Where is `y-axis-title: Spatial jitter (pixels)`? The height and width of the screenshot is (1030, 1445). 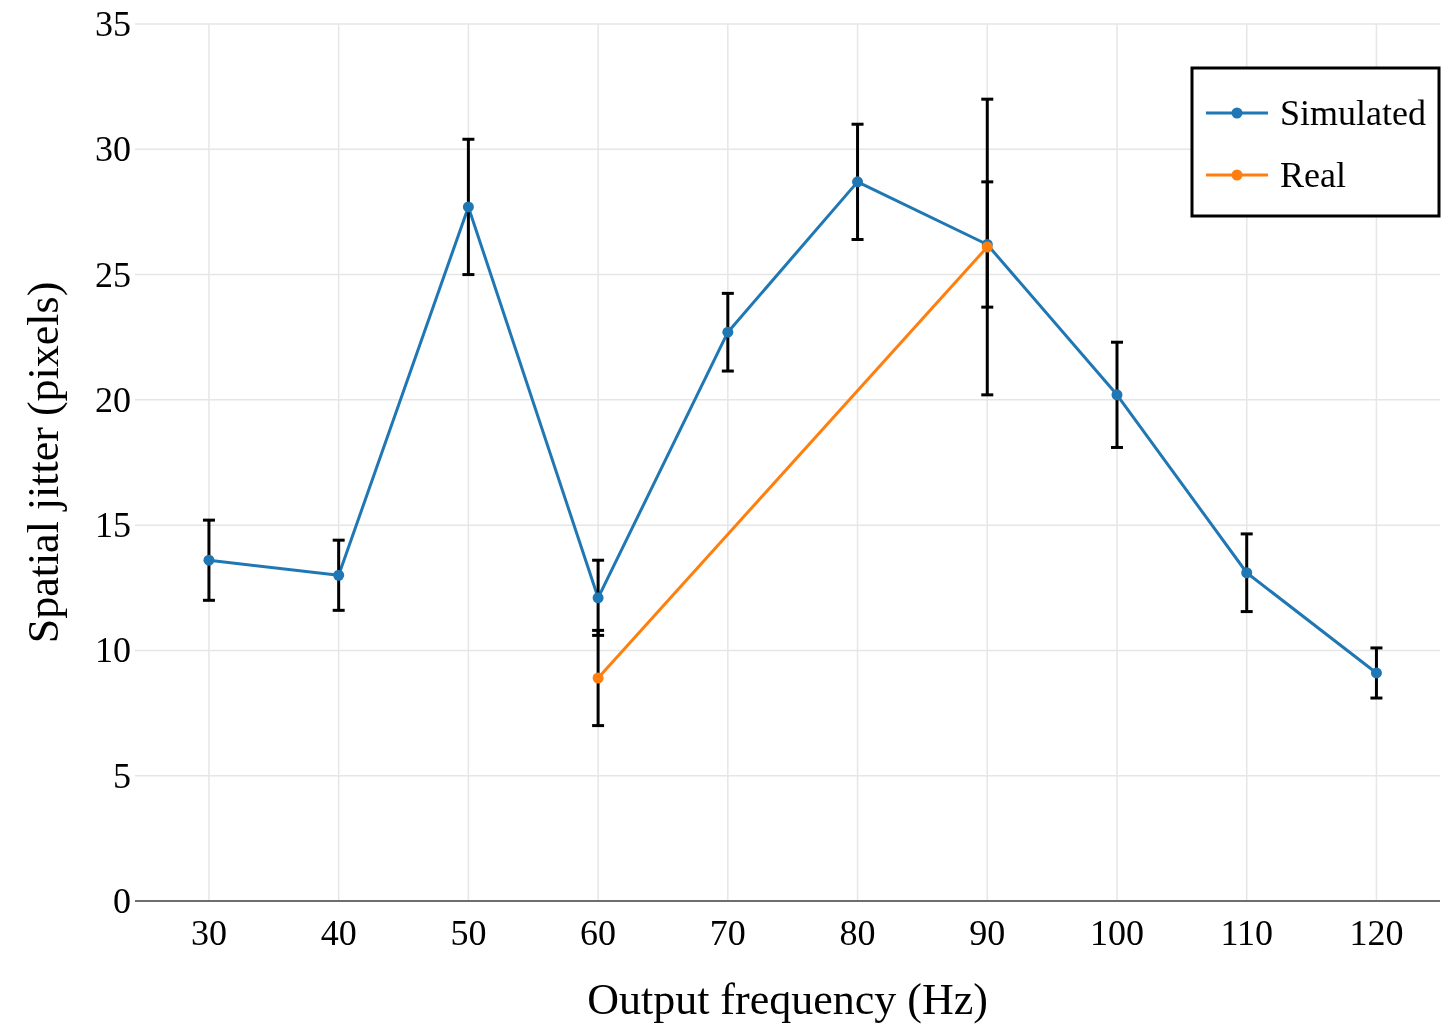
y-axis-title: Spatial jitter (pixels) is located at coordinates (43, 462).